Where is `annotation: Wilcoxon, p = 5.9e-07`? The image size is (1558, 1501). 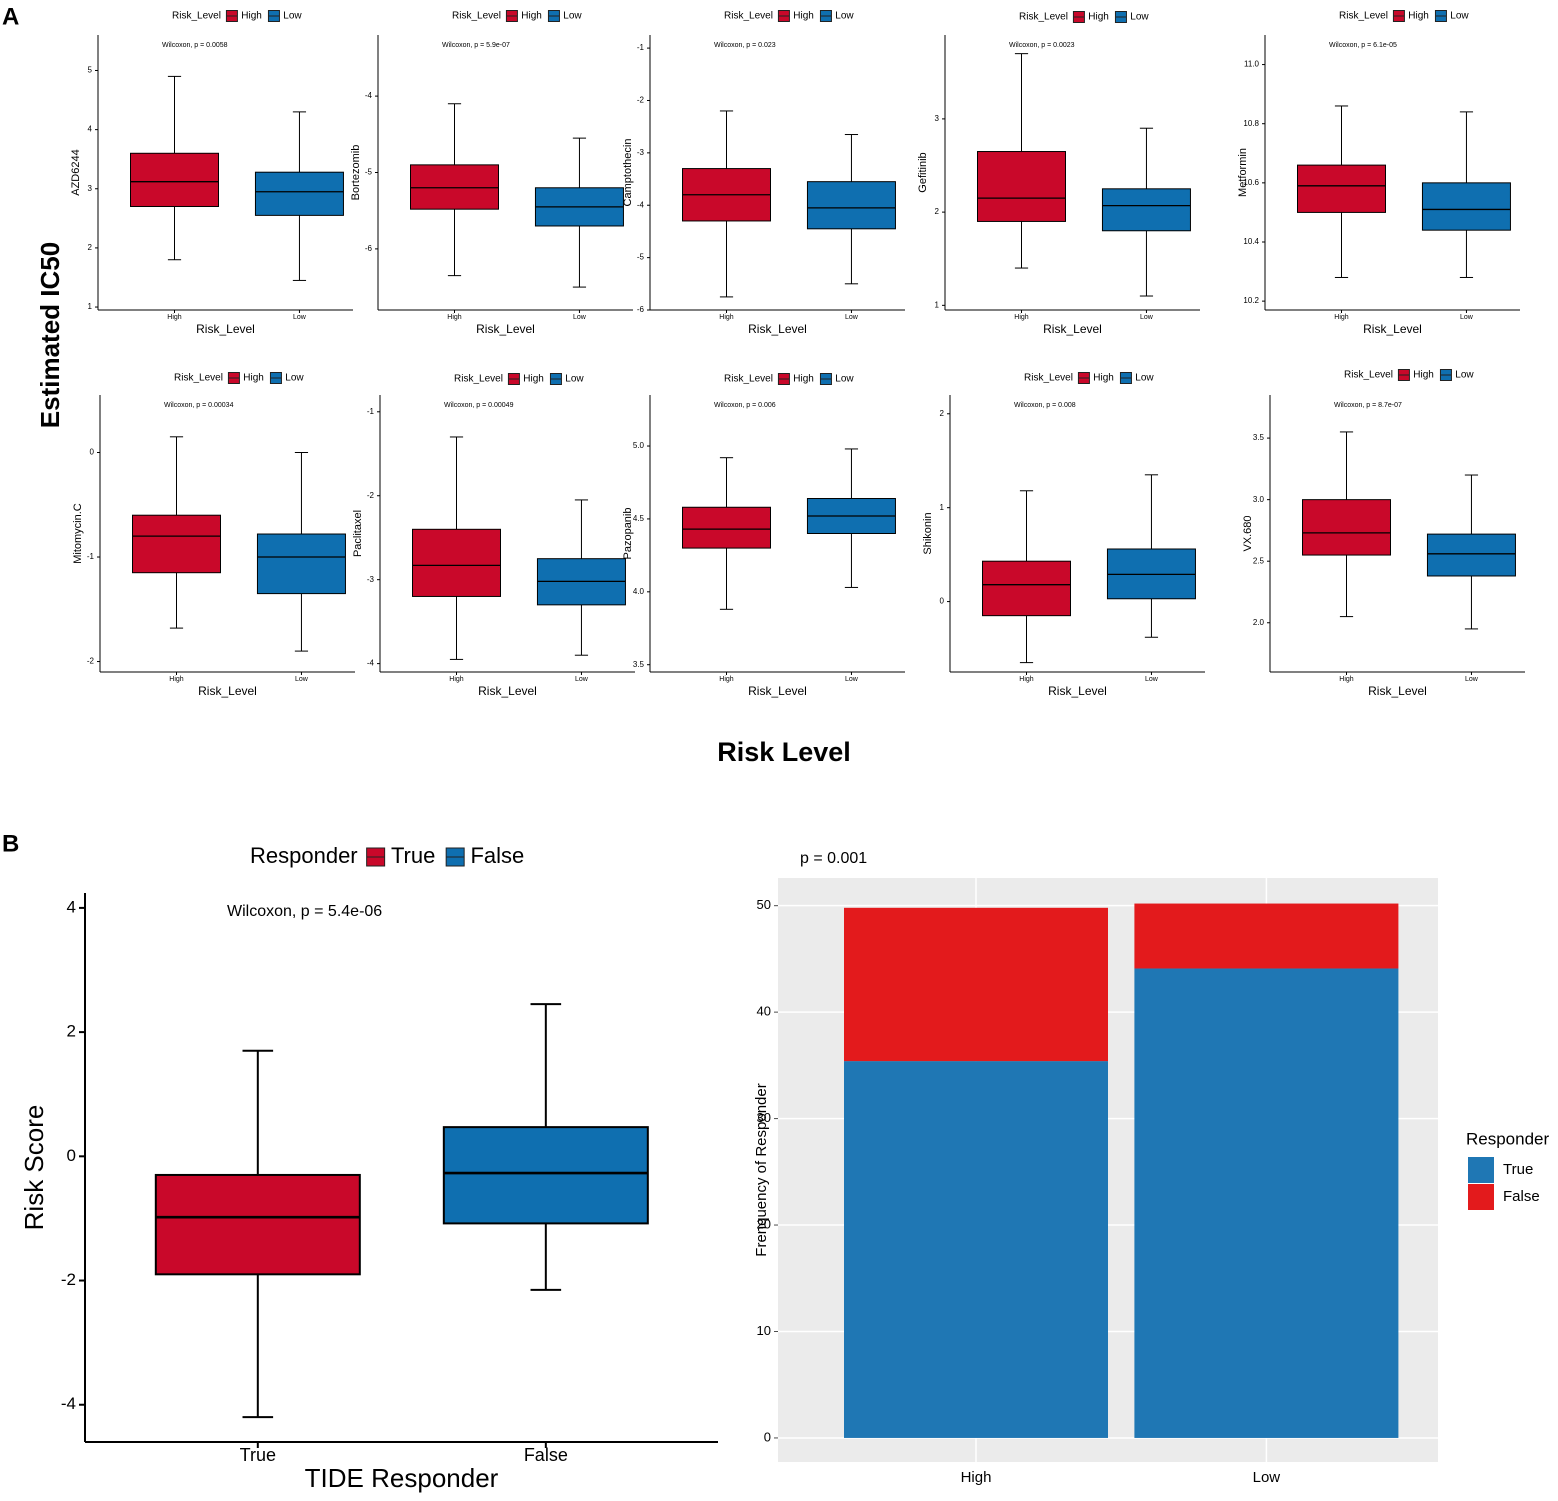 annotation: Wilcoxon, p = 5.9e-07 is located at coordinates (476, 45).